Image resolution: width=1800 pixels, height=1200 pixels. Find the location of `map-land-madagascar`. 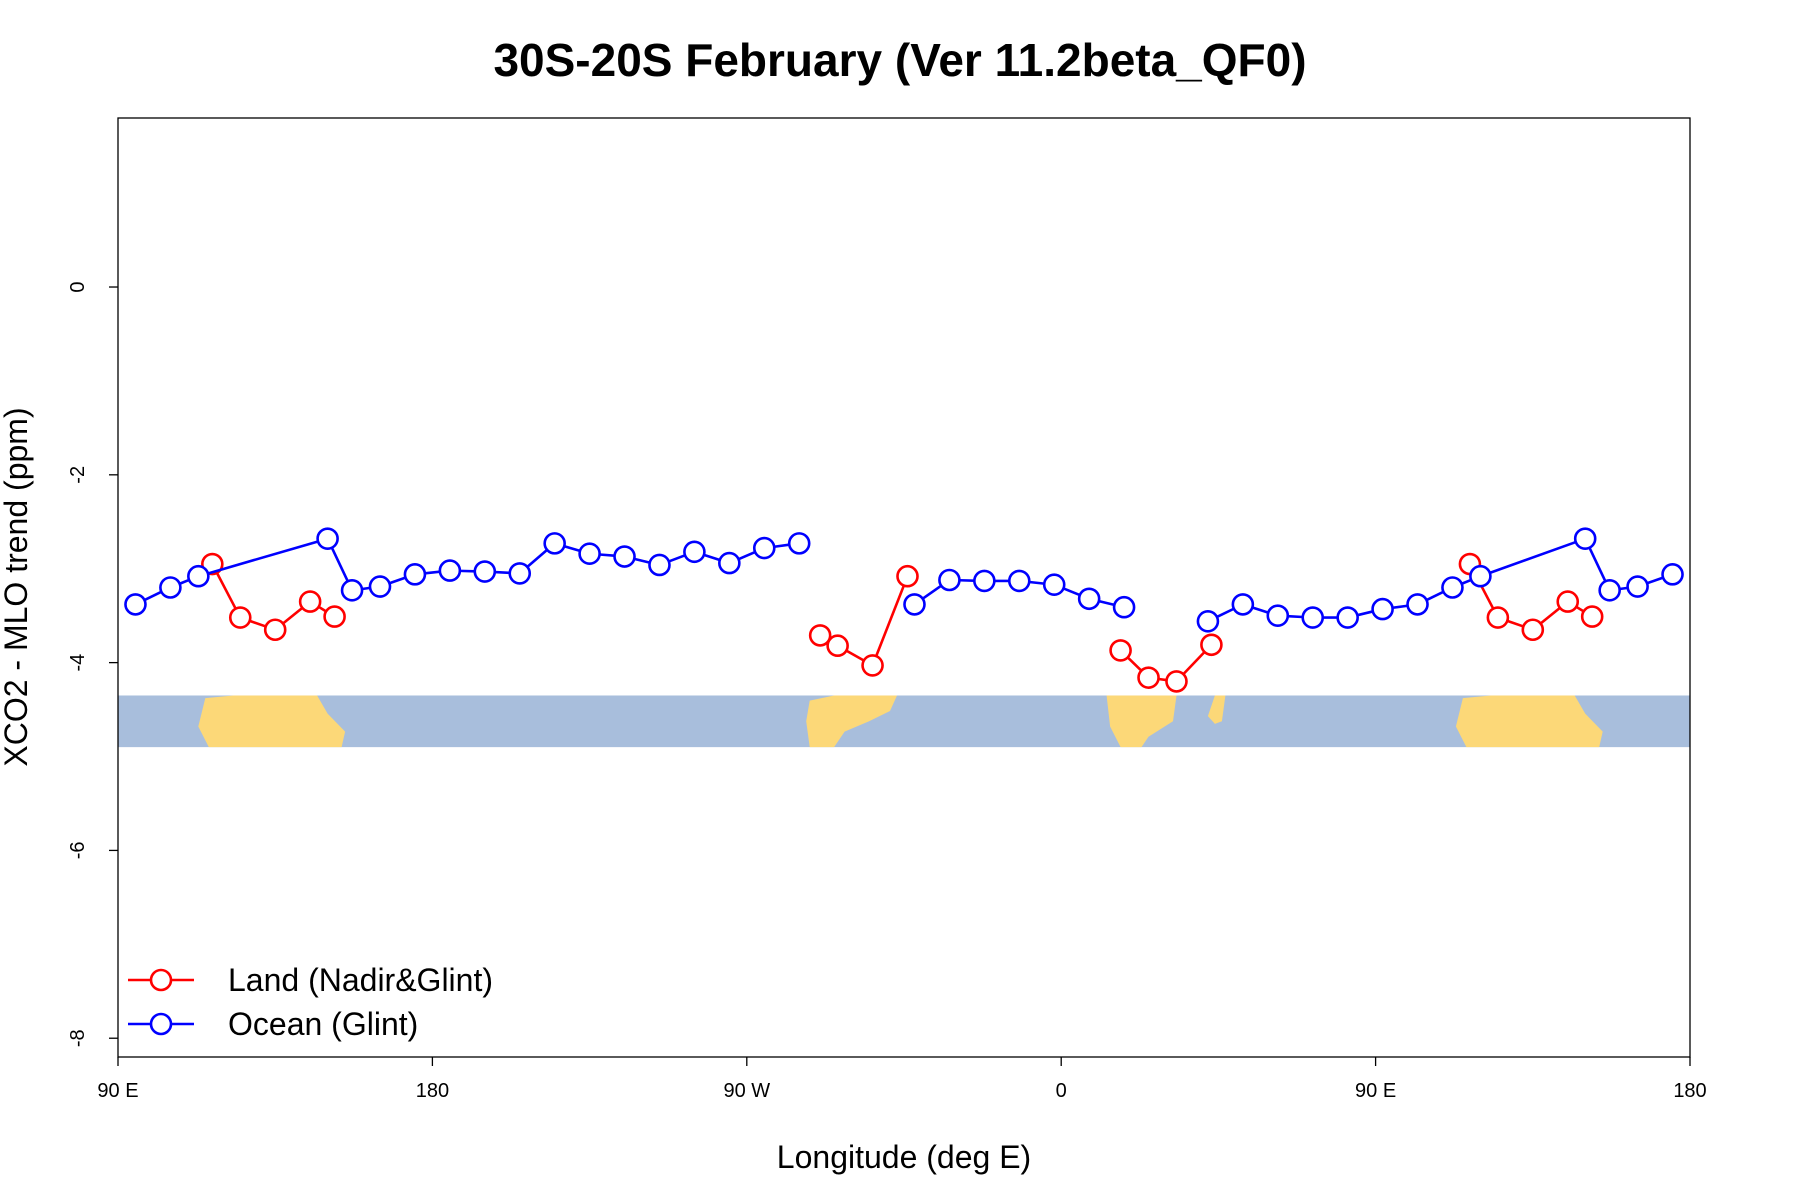

map-land-madagascar is located at coordinates (1216, 709).